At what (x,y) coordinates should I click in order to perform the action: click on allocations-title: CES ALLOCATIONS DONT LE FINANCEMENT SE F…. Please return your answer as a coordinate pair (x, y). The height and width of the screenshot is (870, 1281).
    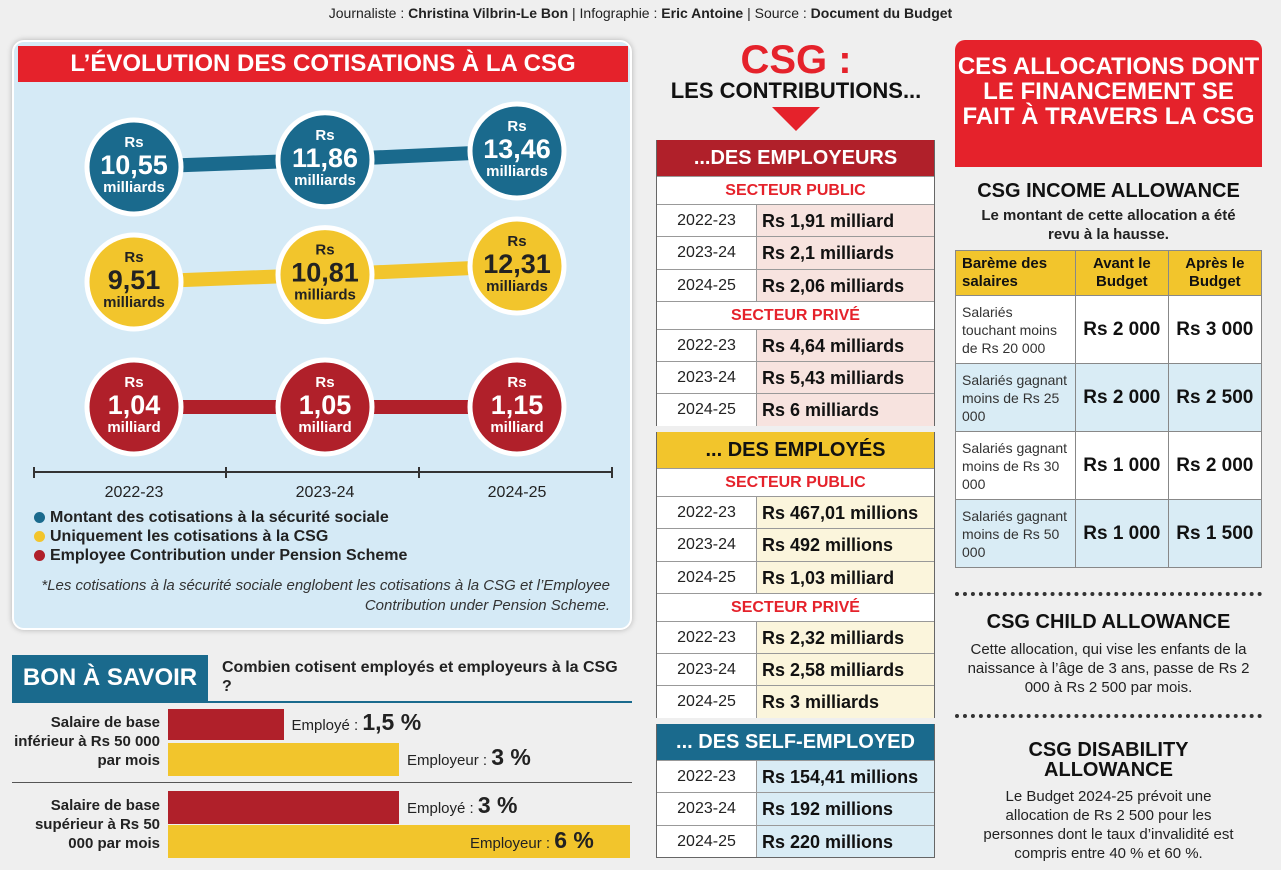
    Looking at the image, I should click on (1108, 103).